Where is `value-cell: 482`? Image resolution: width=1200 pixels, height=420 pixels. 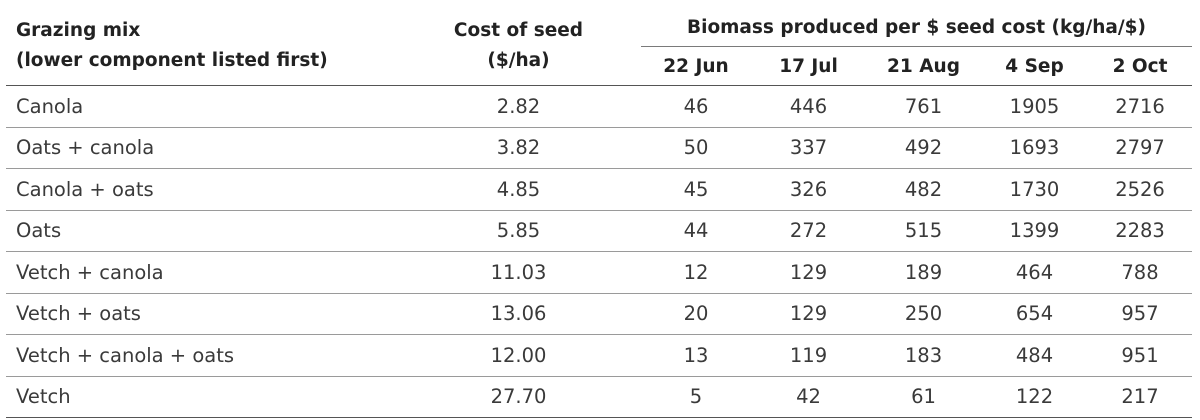
value-cell: 482 is located at coordinates (923, 189).